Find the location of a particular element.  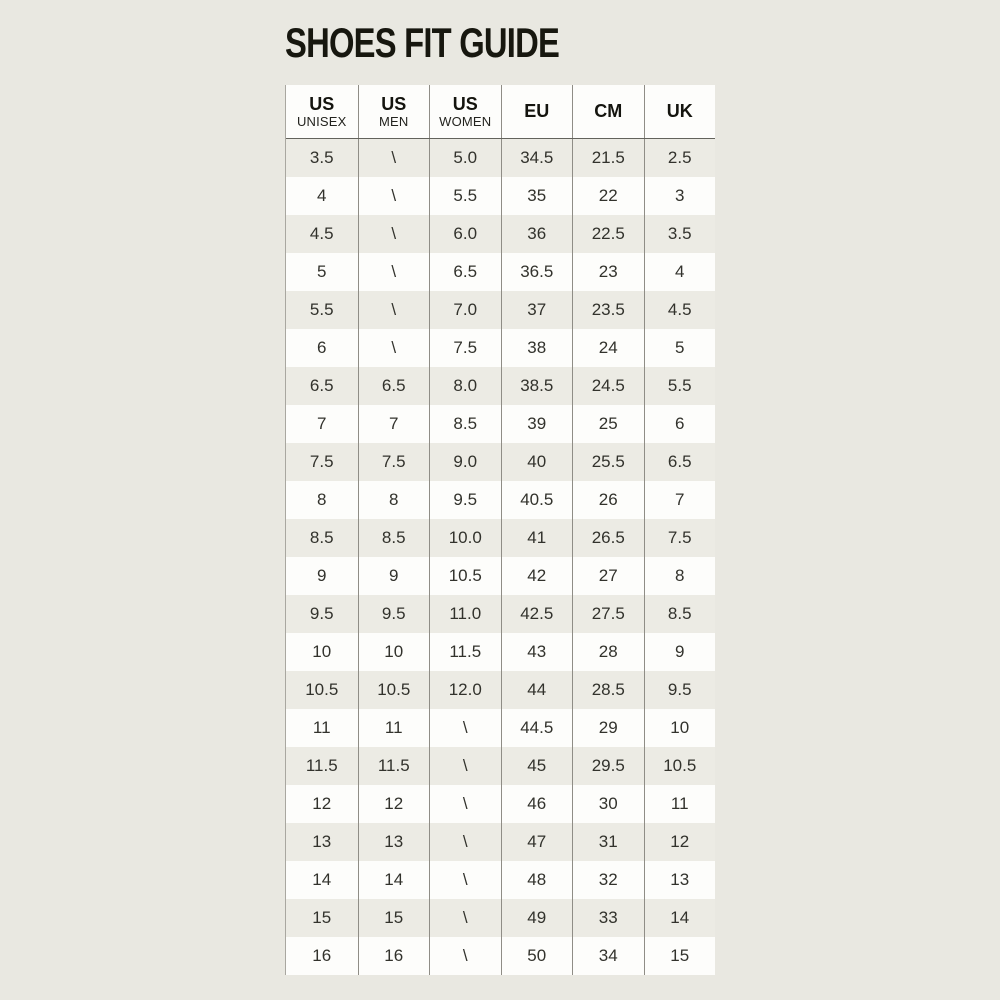

table-cell: 41 is located at coordinates (536, 538).